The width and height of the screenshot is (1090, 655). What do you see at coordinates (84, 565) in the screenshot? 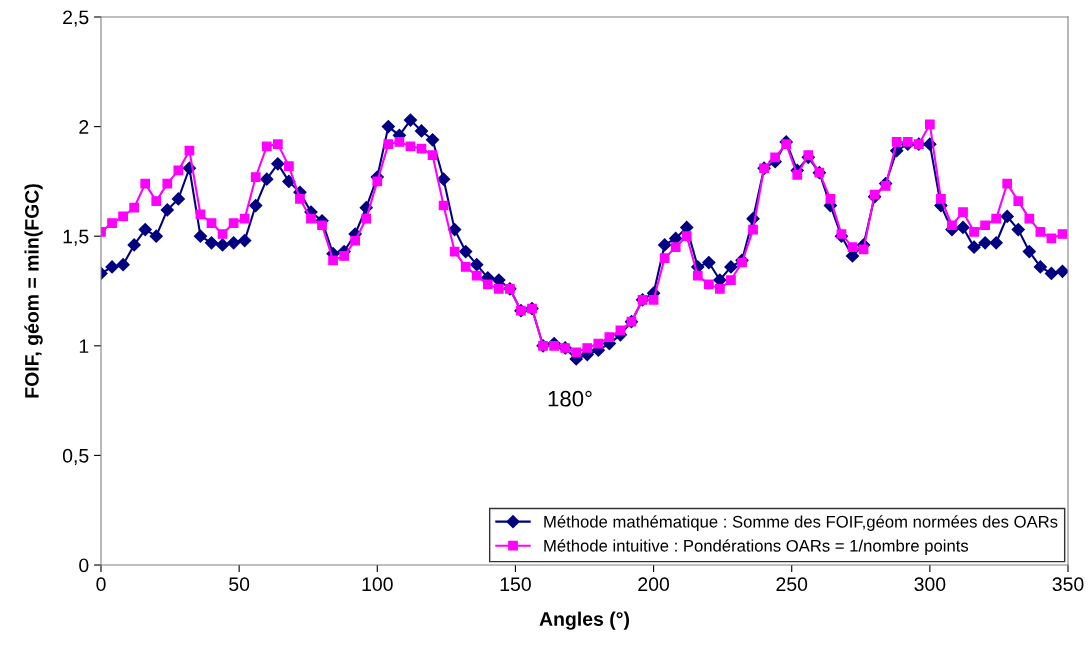
I see `y-tick-label: 0` at bounding box center [84, 565].